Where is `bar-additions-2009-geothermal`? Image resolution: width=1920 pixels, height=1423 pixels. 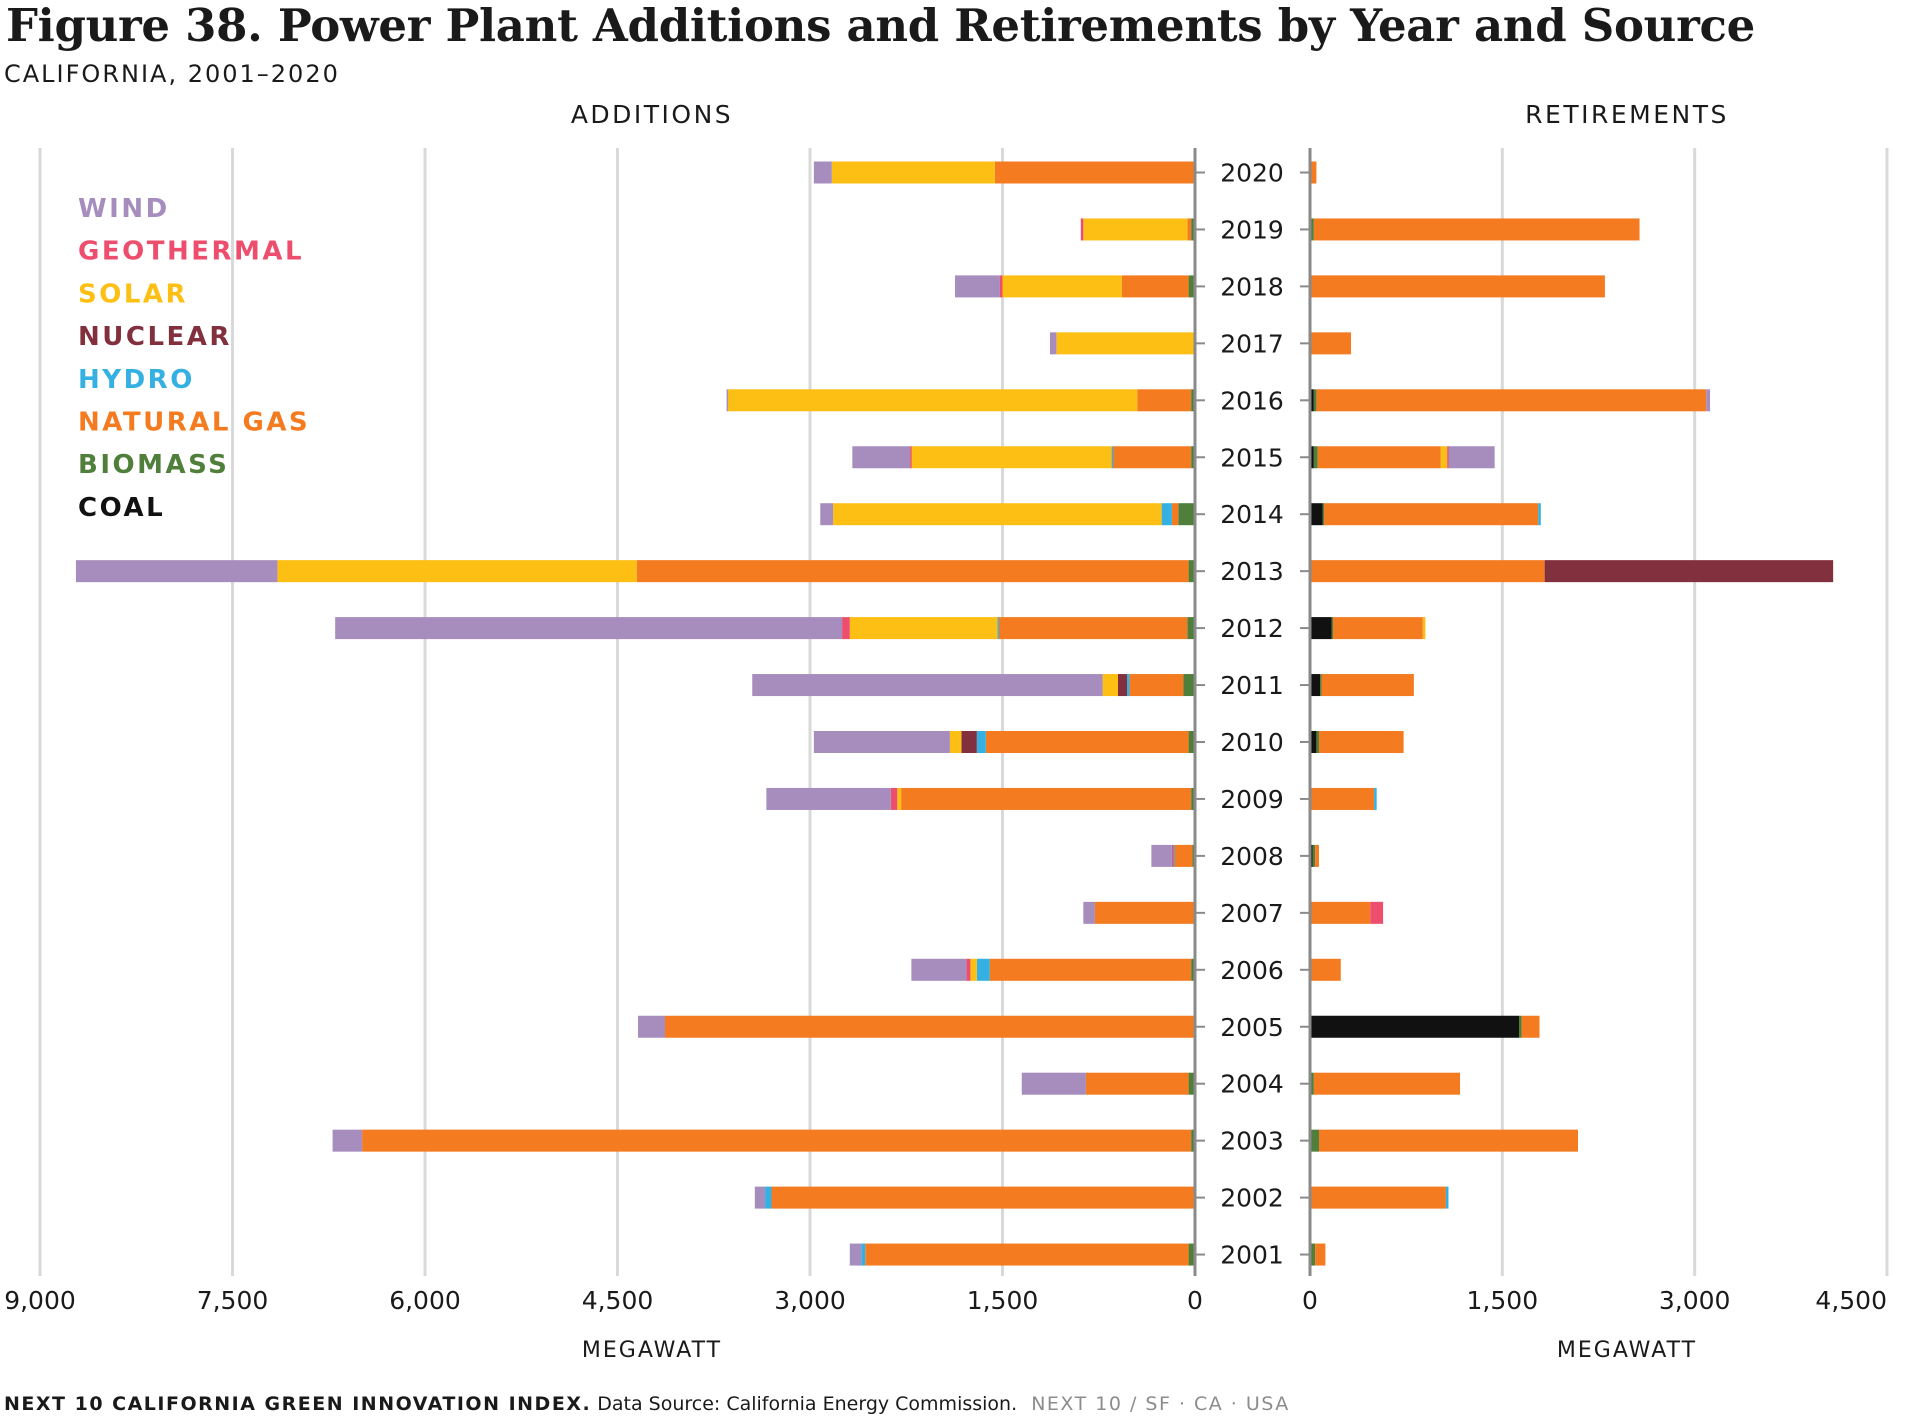
bar-additions-2009-geothermal is located at coordinates (894, 798).